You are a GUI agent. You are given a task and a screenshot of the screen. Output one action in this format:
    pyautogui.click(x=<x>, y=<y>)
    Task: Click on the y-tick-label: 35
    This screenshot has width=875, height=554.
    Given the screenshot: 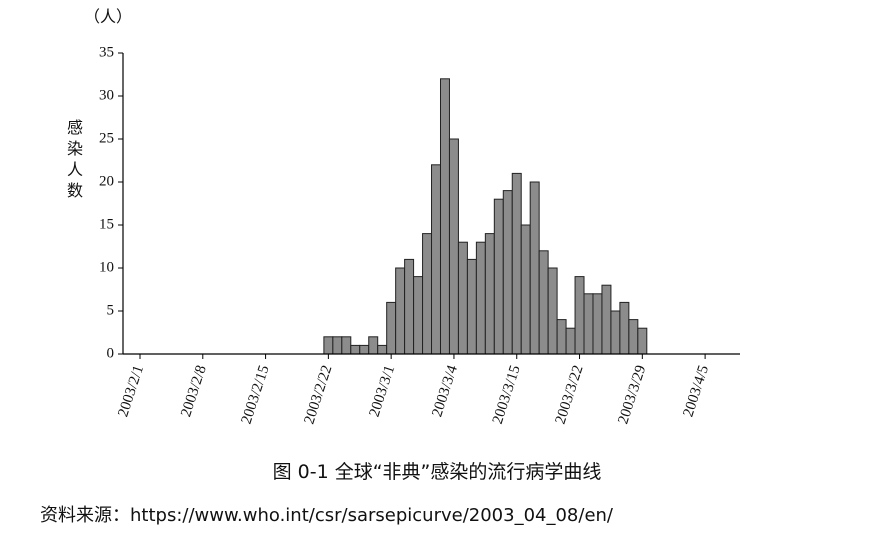 What is the action you would take?
    pyautogui.click(x=106, y=52)
    